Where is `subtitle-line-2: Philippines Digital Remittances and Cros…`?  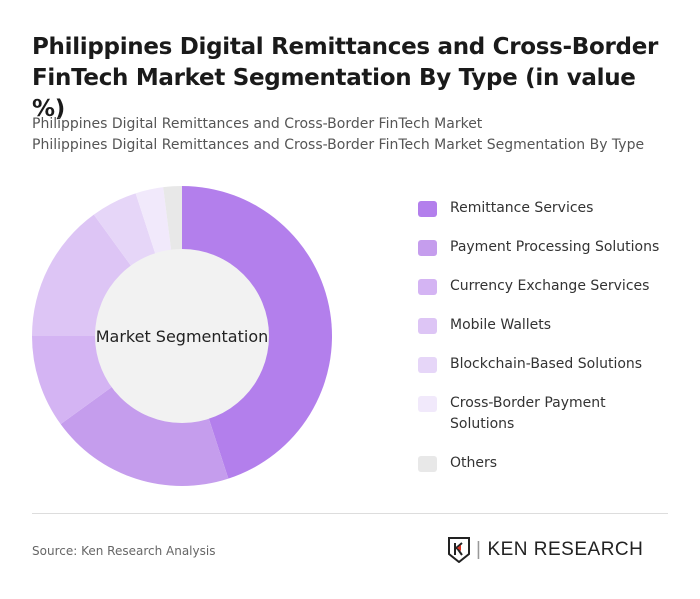 subtitle-line-2: Philippines Digital Remittances and Cros… is located at coordinates (338, 145).